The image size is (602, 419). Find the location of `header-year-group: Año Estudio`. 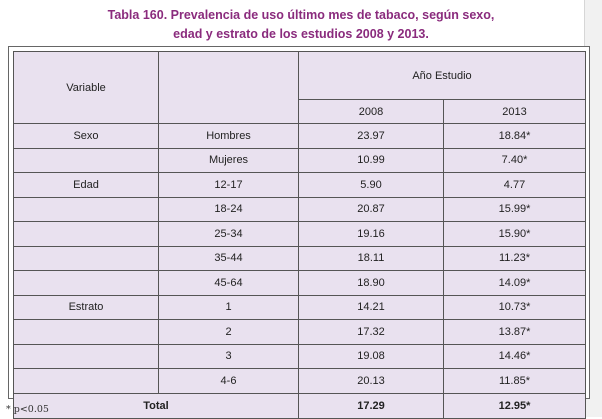

header-year-group: Año Estudio is located at coordinates (442, 75).